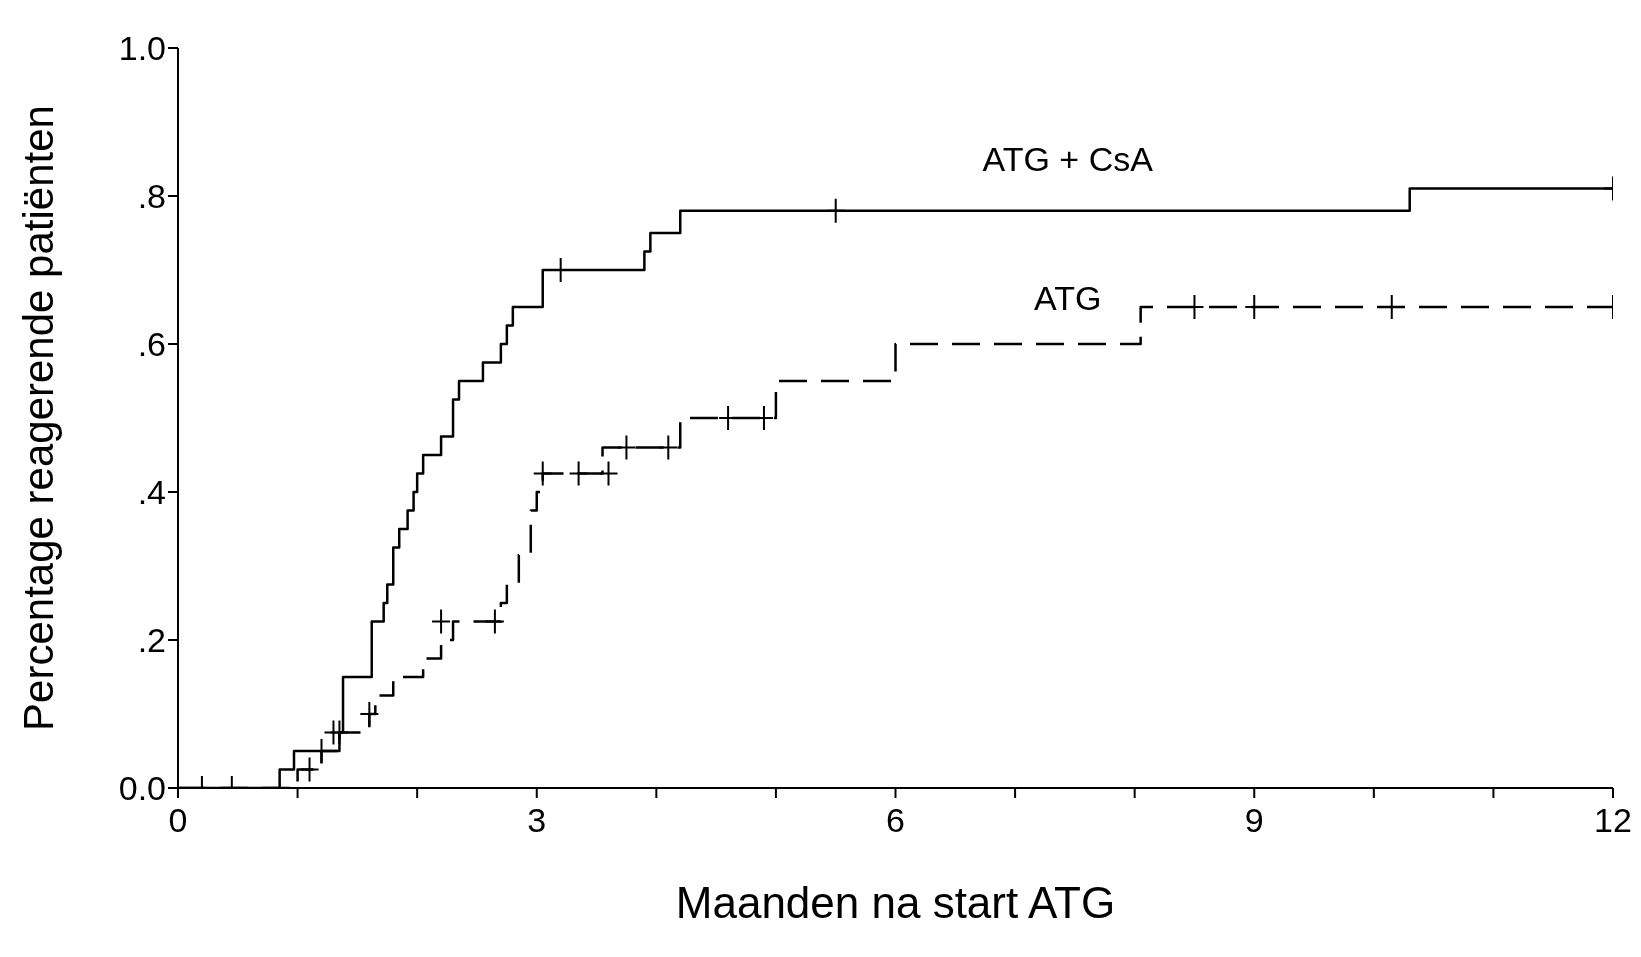 The image size is (1641, 957). Describe the element at coordinates (537, 820) in the screenshot. I see `x-tick-label: 3` at that location.